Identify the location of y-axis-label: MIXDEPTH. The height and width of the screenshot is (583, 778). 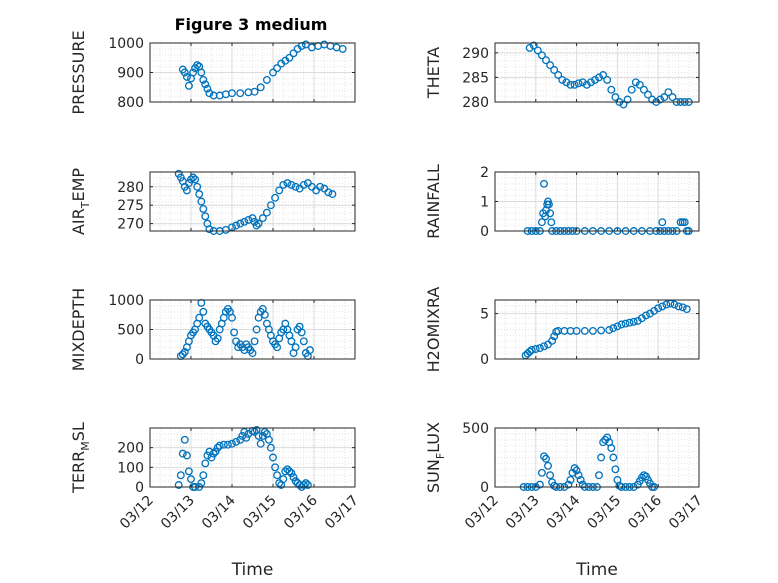
(78, 329).